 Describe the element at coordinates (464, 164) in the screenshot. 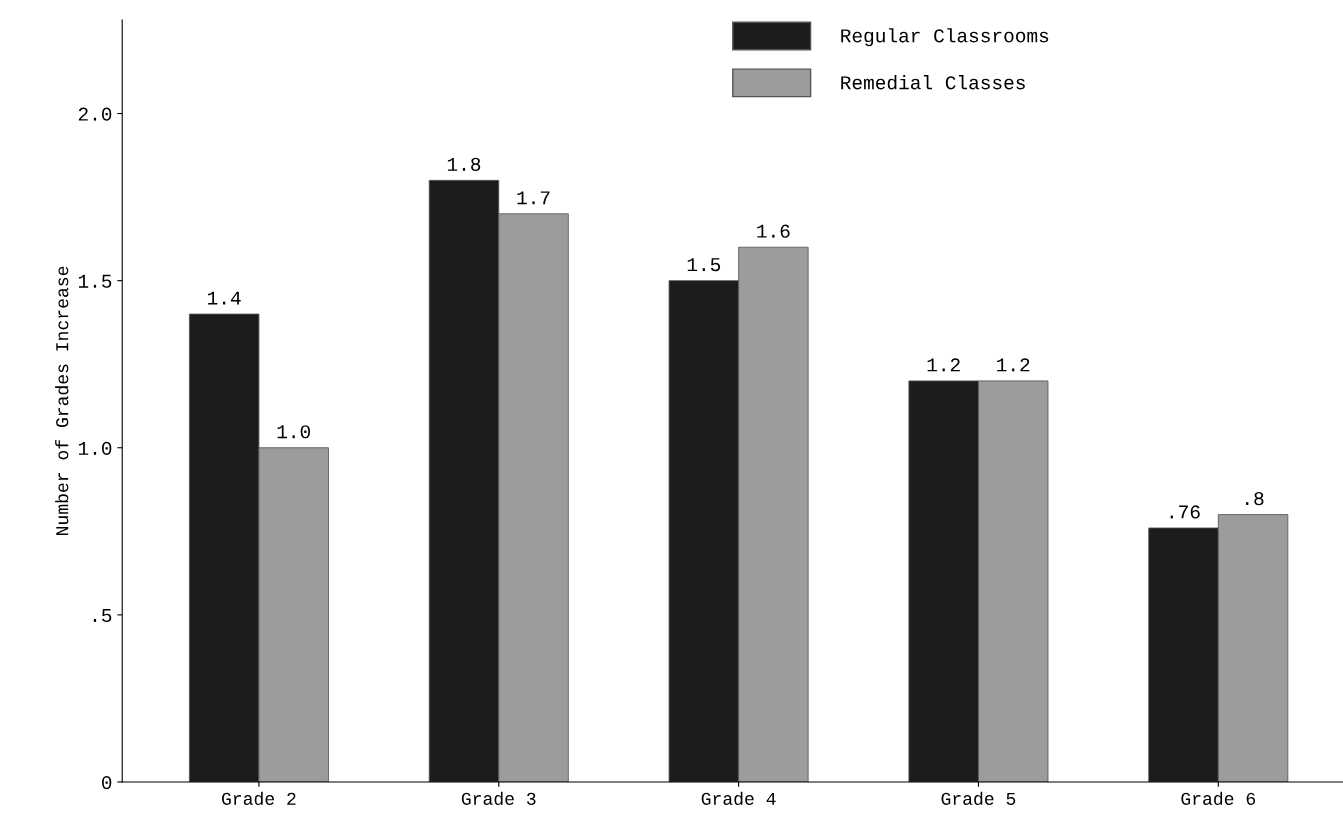

I see `data-label: 1.8` at that location.